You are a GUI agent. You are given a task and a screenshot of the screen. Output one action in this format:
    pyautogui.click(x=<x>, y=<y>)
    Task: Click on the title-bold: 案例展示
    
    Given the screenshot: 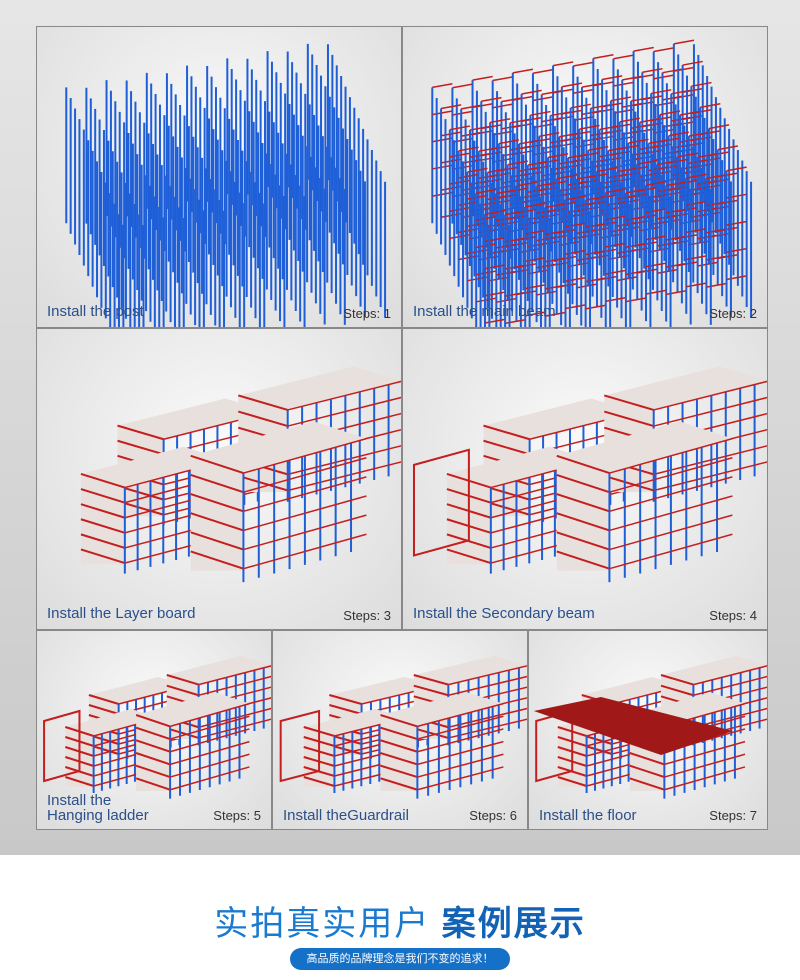 What is the action you would take?
    pyautogui.click(x=513, y=924)
    